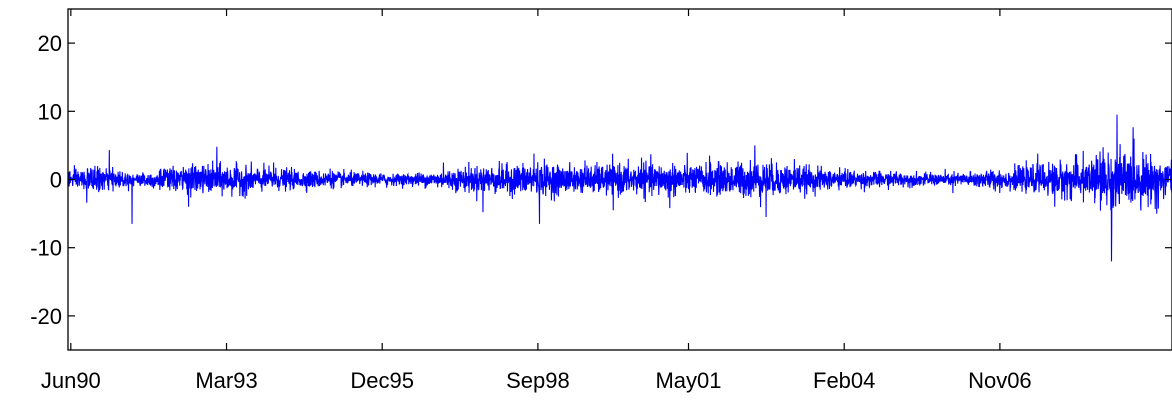 The height and width of the screenshot is (407, 1172). What do you see at coordinates (46, 316) in the screenshot?
I see `y-tick-label: -20` at bounding box center [46, 316].